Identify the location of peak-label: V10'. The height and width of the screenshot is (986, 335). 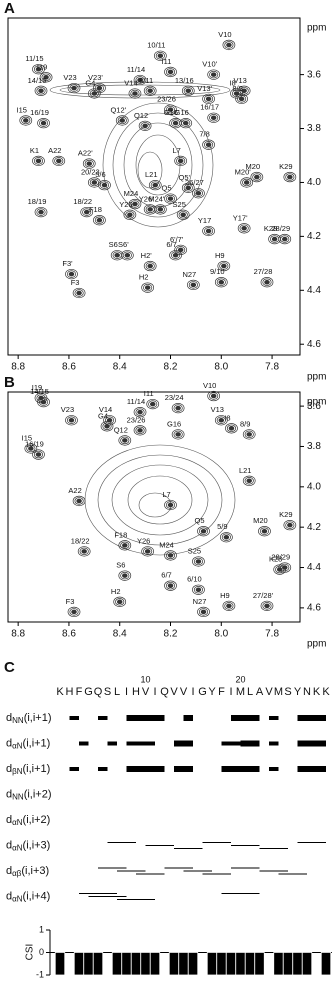
(209, 64).